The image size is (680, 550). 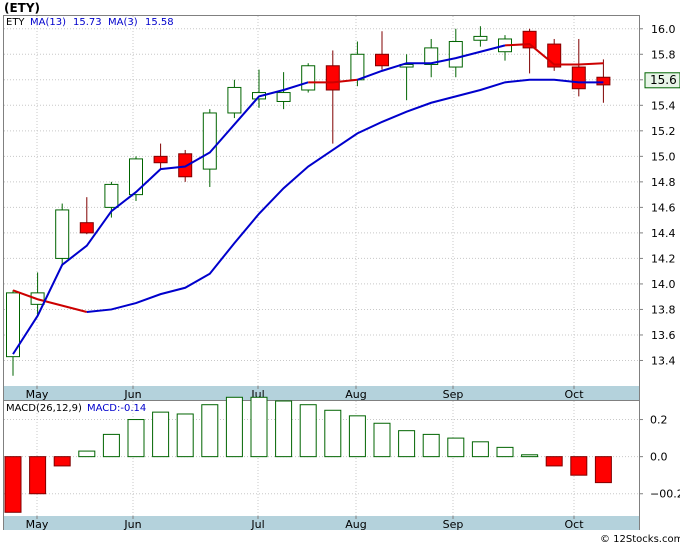 I want to click on ma13-line-segment-blue, so click(x=431, y=62).